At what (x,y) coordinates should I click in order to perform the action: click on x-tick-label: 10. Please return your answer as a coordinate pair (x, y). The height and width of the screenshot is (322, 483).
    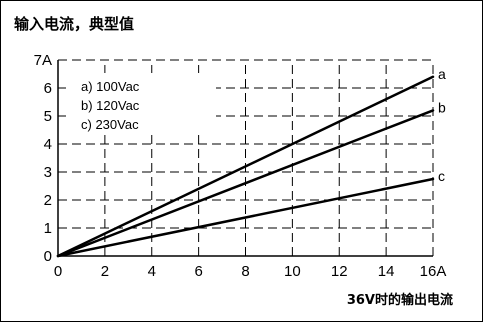
    Looking at the image, I should click on (292, 271).